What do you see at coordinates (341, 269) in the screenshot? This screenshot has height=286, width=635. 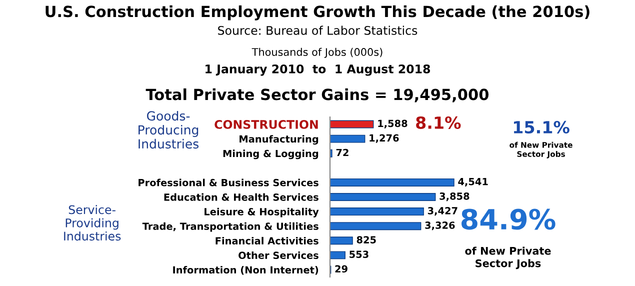 I see `data-label: 29` at bounding box center [341, 269].